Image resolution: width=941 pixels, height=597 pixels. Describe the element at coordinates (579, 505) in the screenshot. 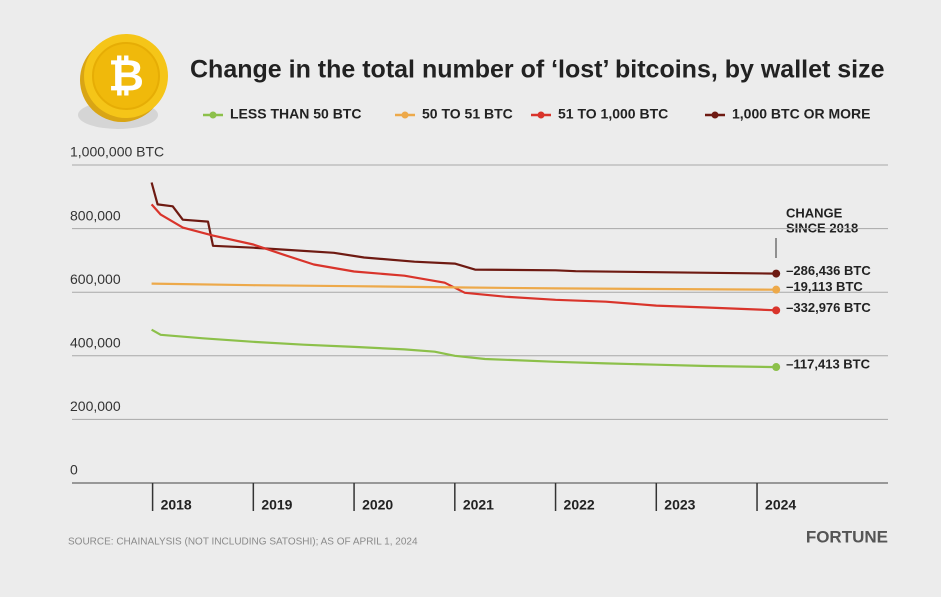

I see `x-tick-label: 2022` at that location.